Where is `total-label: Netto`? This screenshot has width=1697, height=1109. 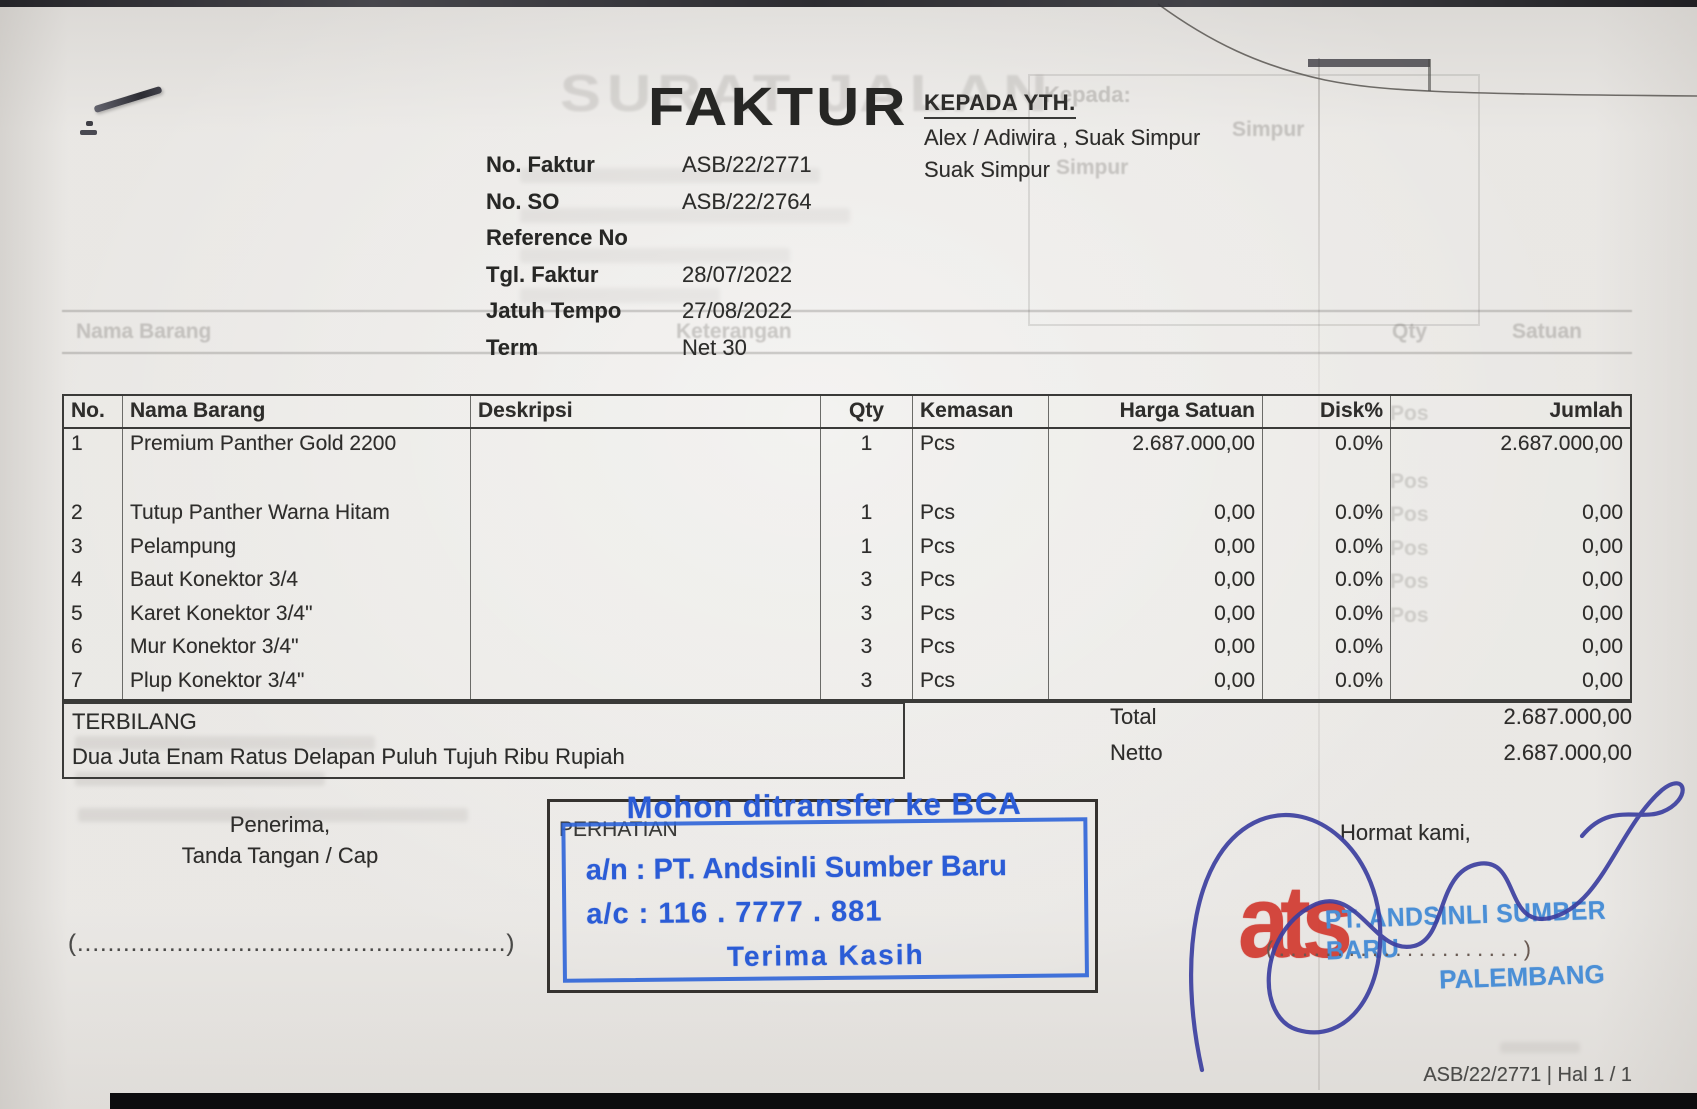
total-label: Netto is located at coordinates (1136, 752).